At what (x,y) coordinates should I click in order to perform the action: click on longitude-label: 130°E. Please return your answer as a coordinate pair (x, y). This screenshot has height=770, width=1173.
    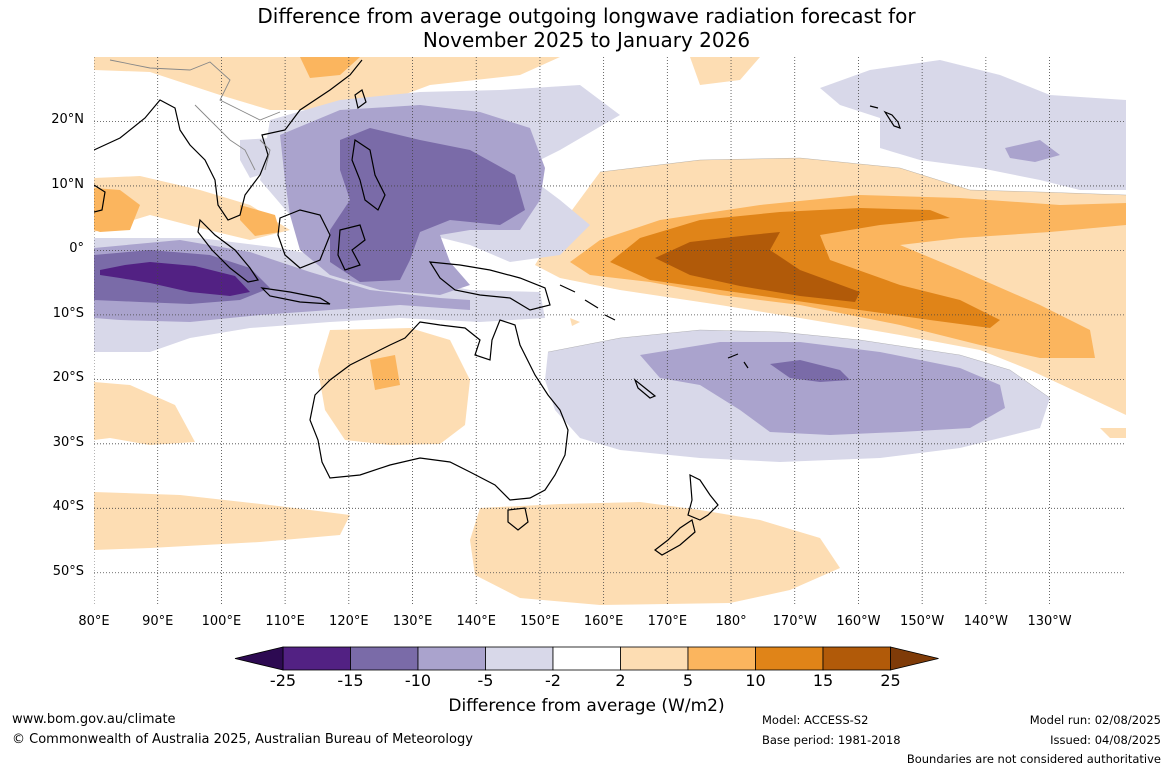
    Looking at the image, I should click on (412, 621).